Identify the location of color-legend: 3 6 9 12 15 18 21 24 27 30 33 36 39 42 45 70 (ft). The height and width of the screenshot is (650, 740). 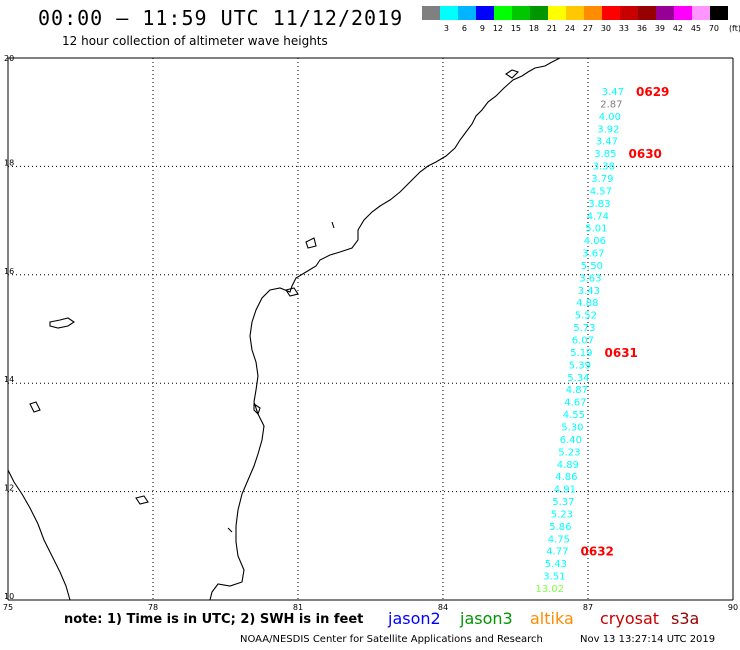
(581, 19).